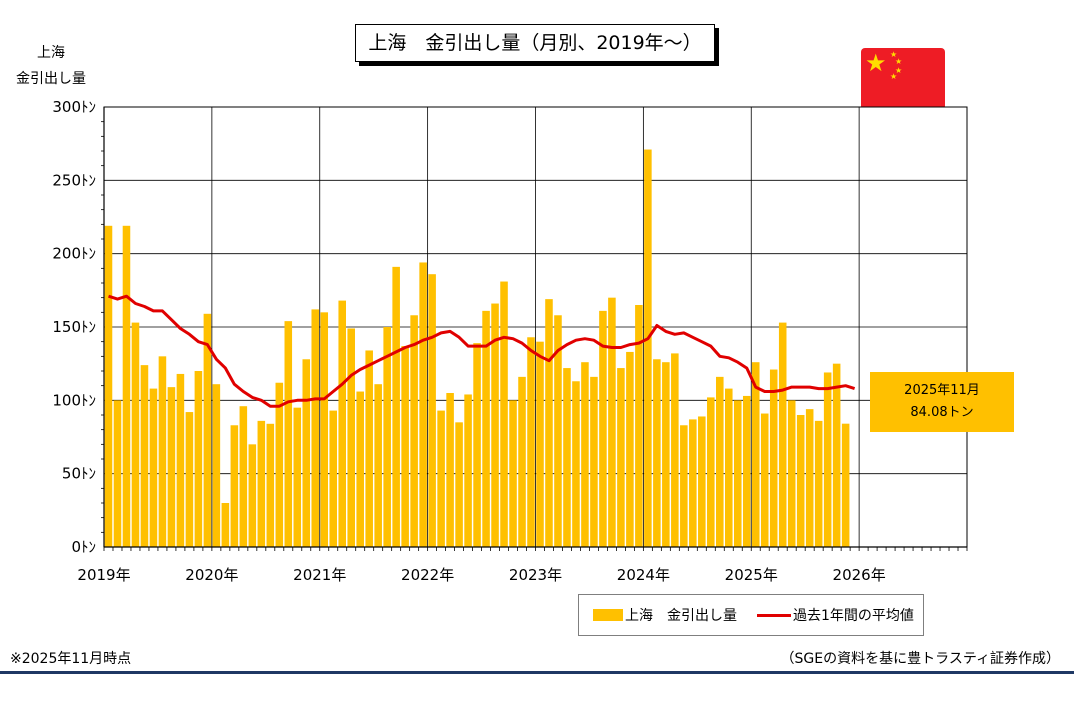 This screenshot has width=1074, height=707. Describe the element at coordinates (751, 575) in the screenshot. I see `x-tick-label: 2025年` at that location.